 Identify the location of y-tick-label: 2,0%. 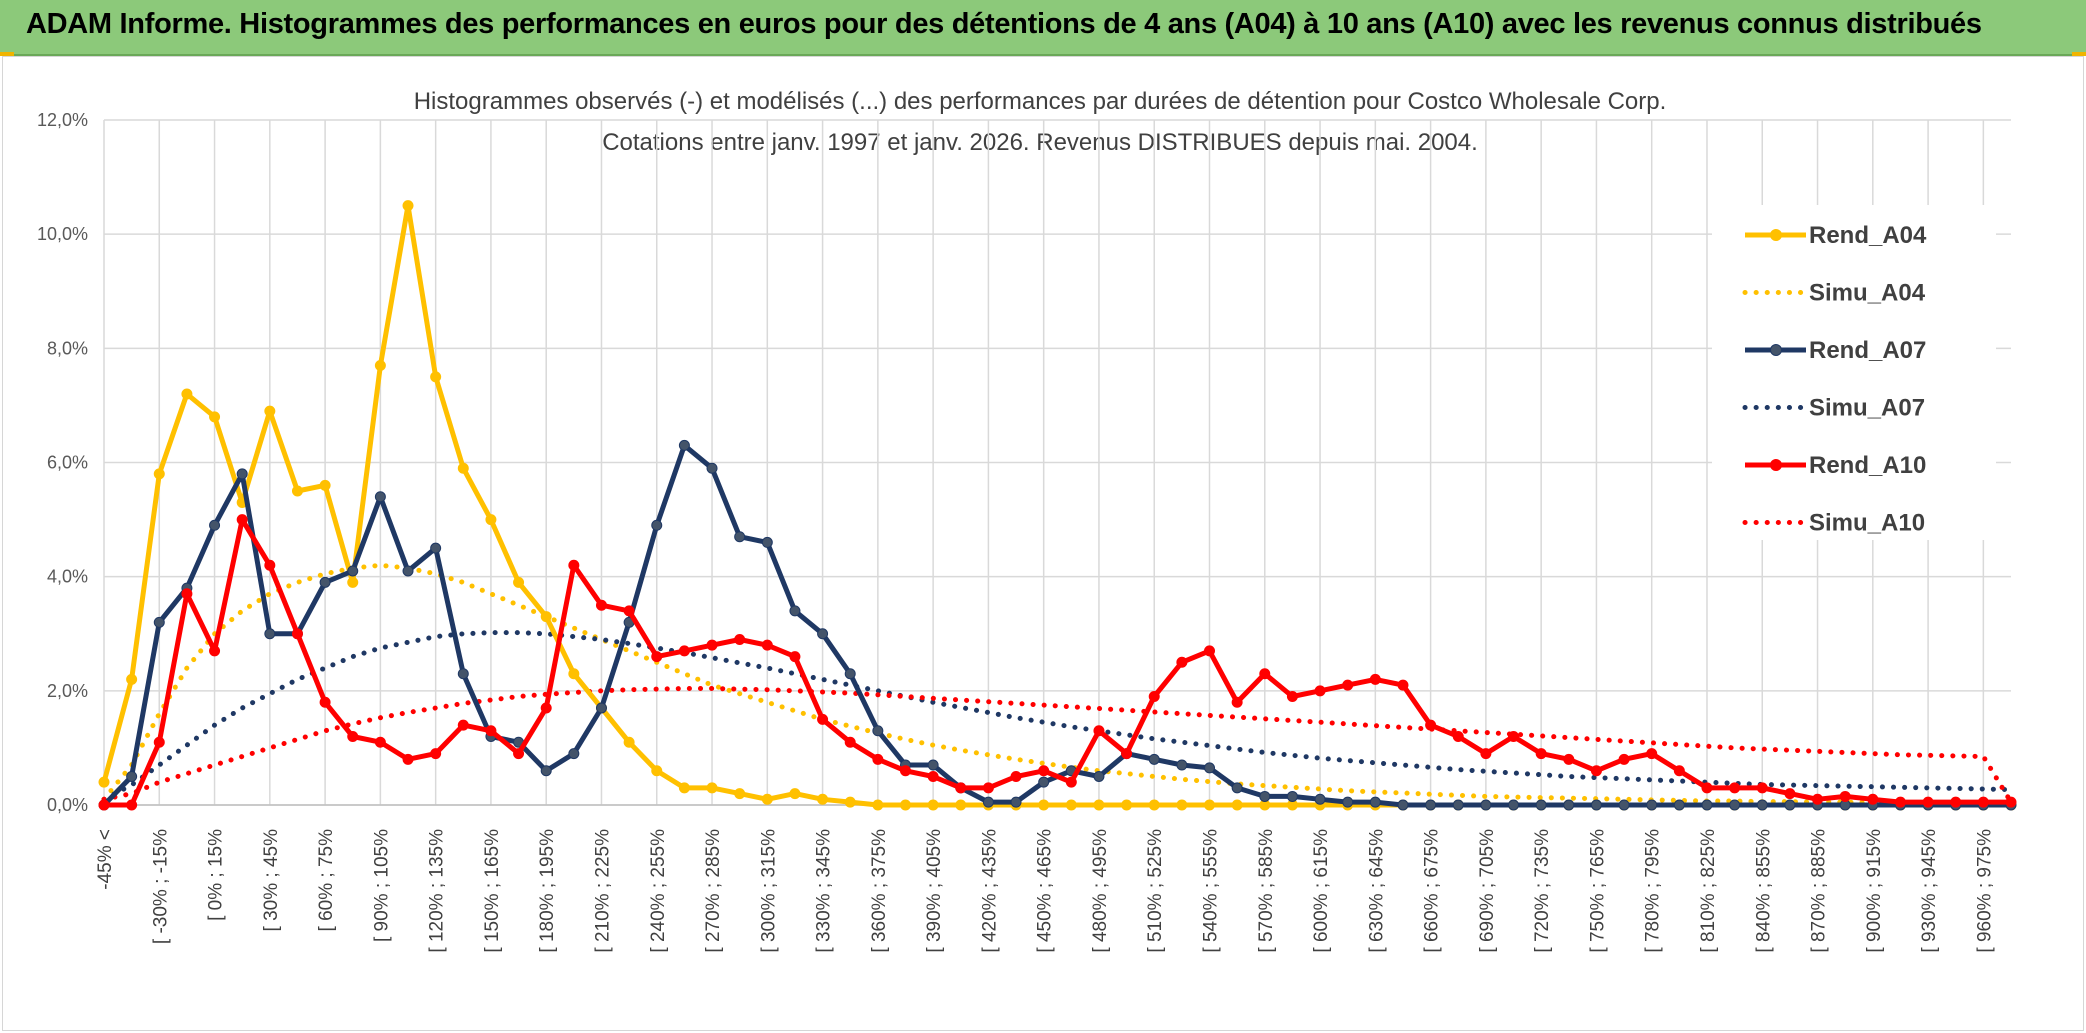
(67, 691).